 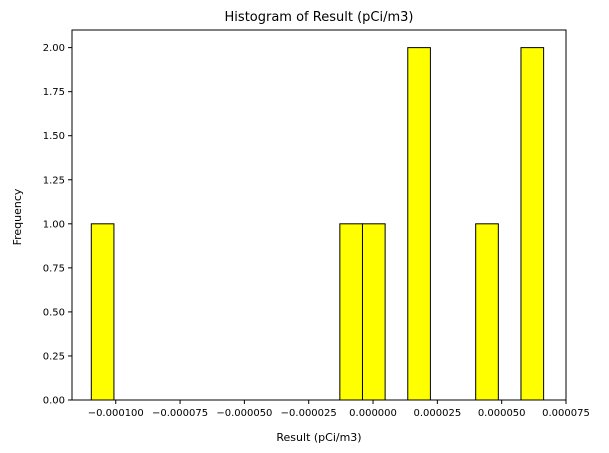 What do you see at coordinates (17, 216) in the screenshot?
I see `y-axis-label: Frequency` at bounding box center [17, 216].